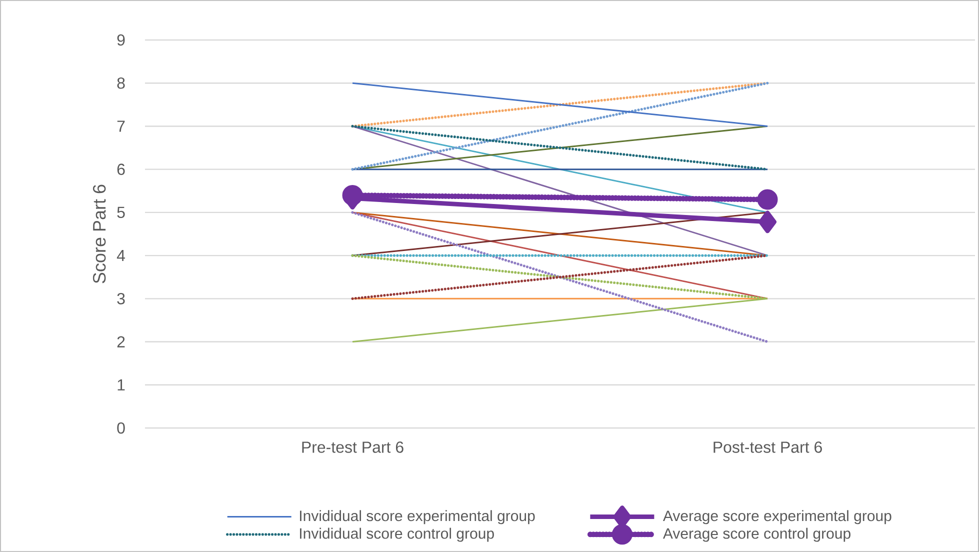  Describe the element at coordinates (121, 40) in the screenshot. I see `y-tick-label: 9` at that location.